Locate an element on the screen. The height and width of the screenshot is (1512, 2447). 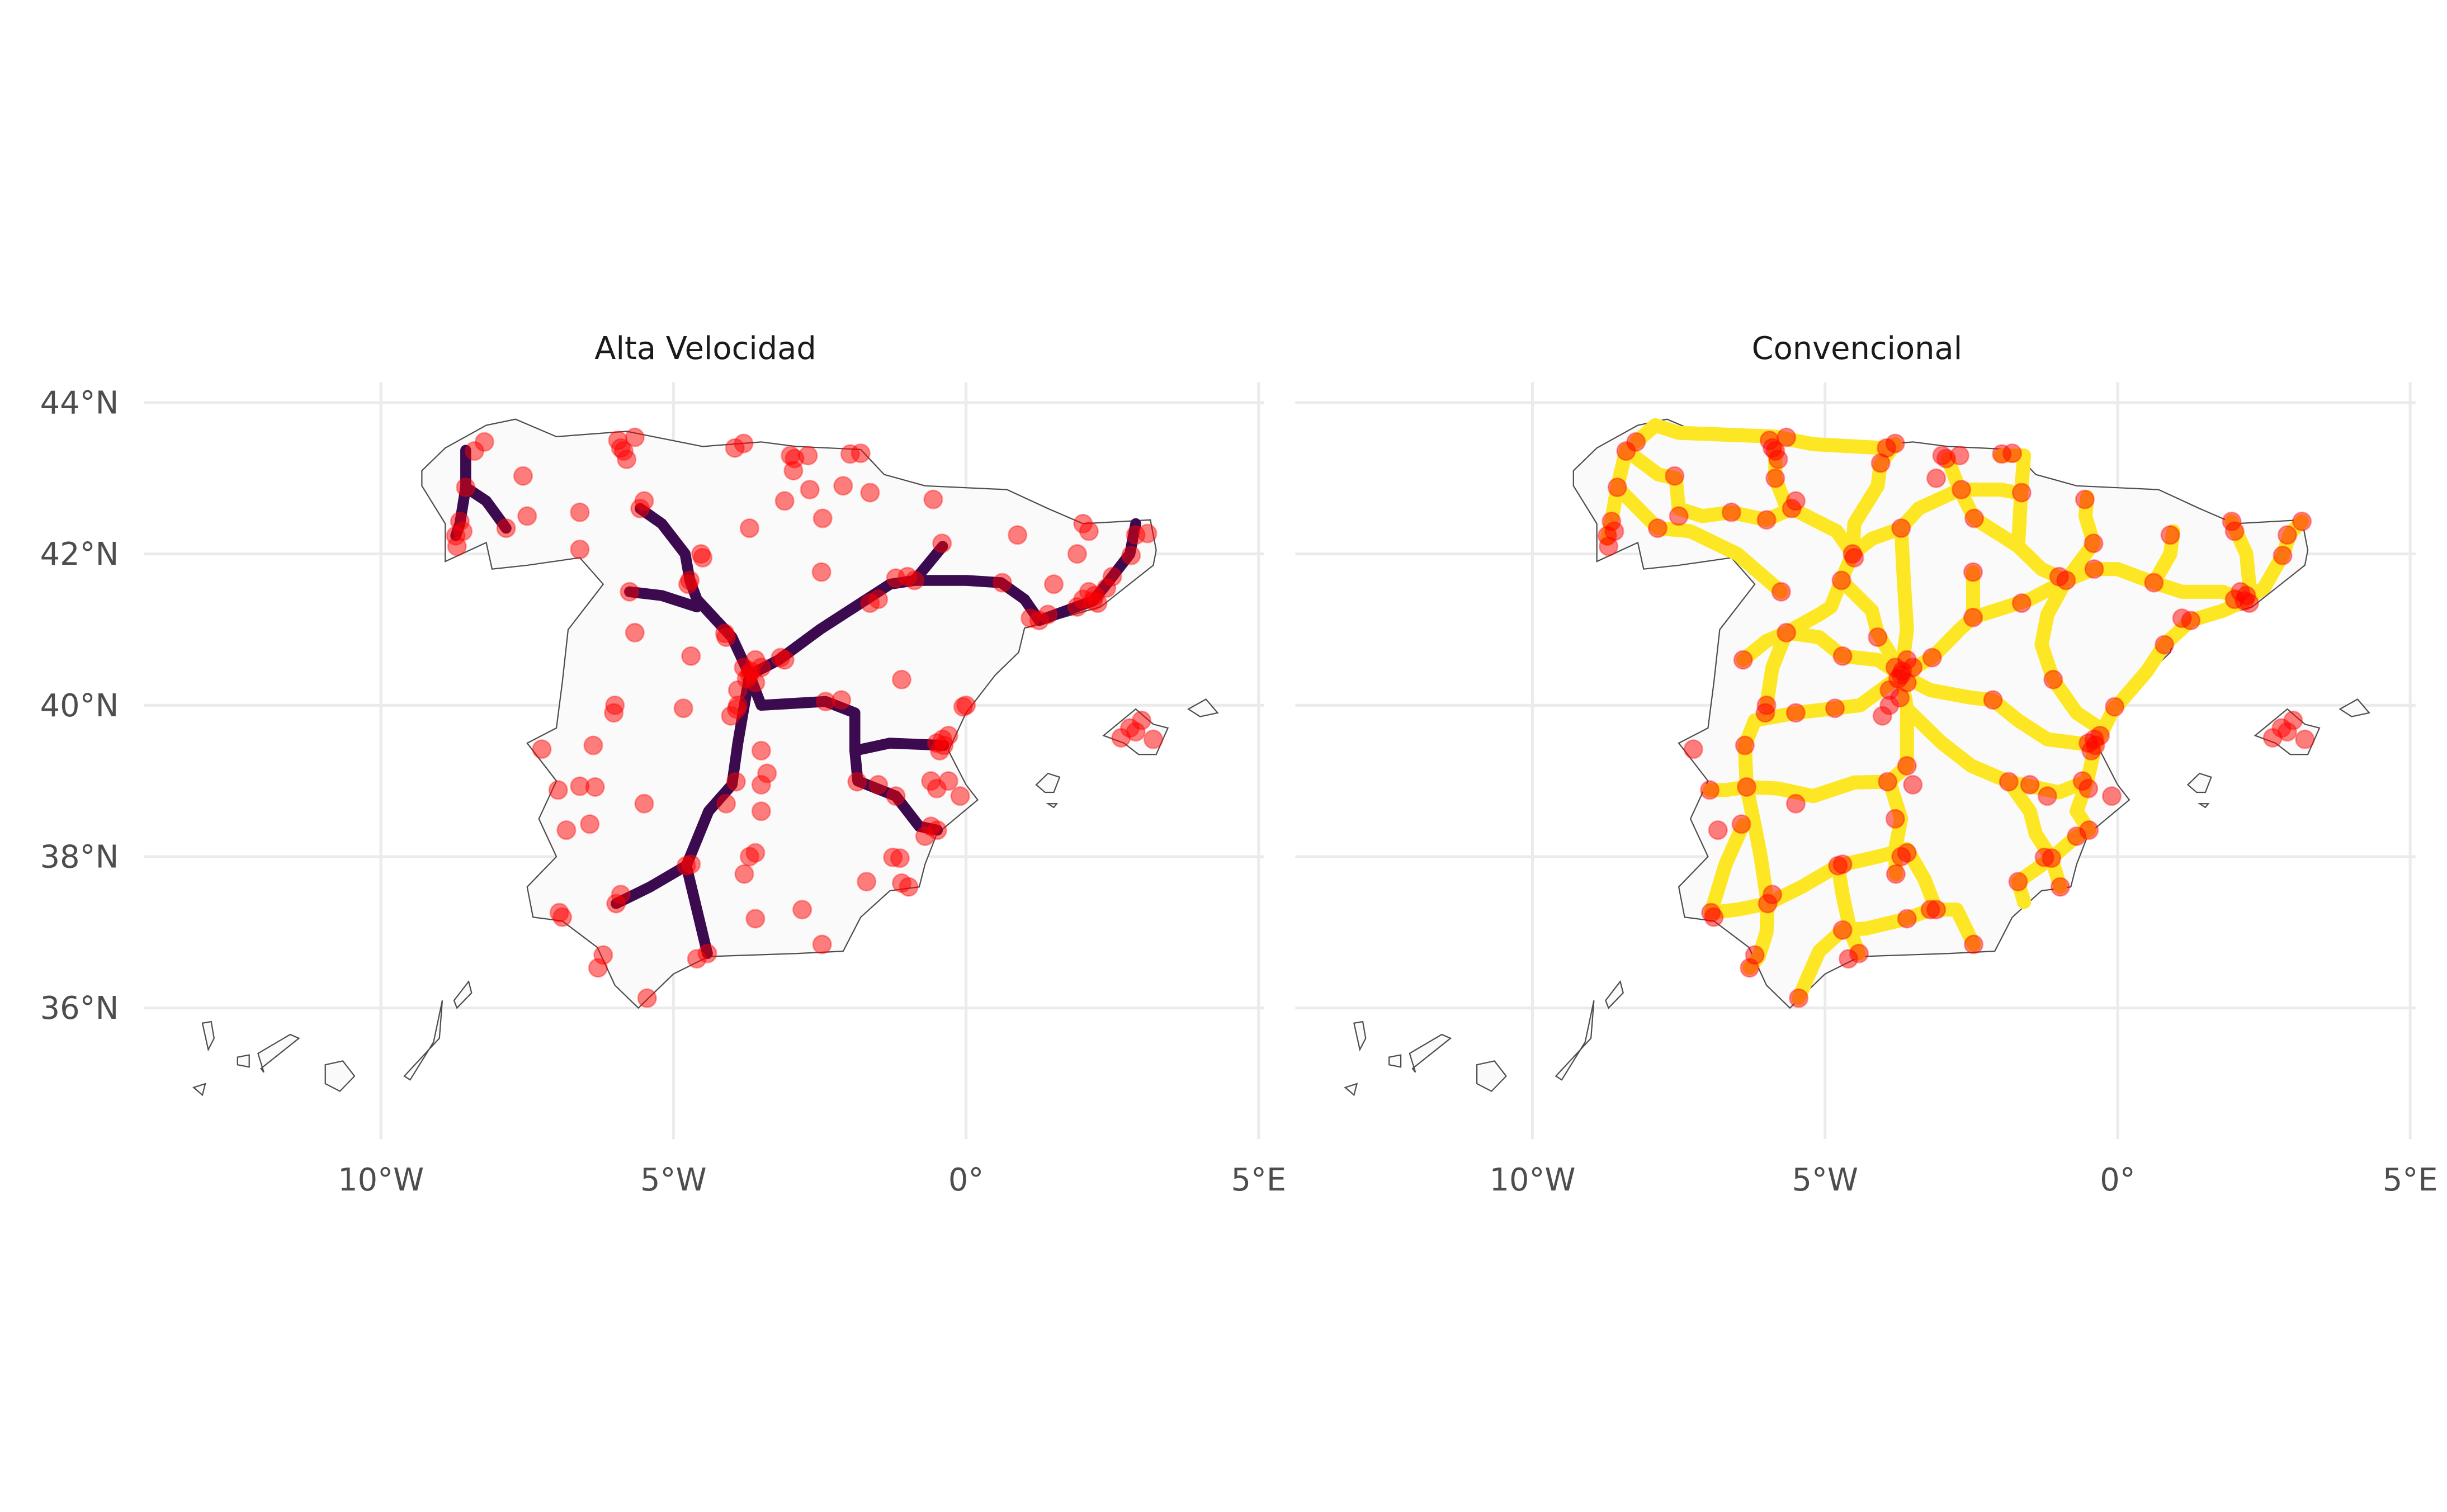
island-la-palma is located at coordinates (208, 1036).